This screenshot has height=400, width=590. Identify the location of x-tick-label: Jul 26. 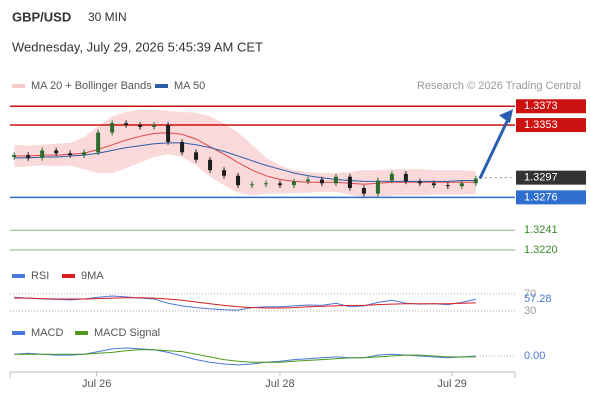
(96, 384).